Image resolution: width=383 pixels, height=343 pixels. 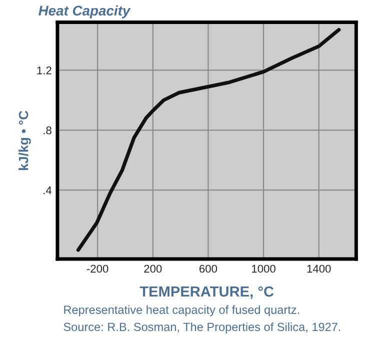 What do you see at coordinates (209, 268) in the screenshot?
I see `x-tick-label: 600` at bounding box center [209, 268].